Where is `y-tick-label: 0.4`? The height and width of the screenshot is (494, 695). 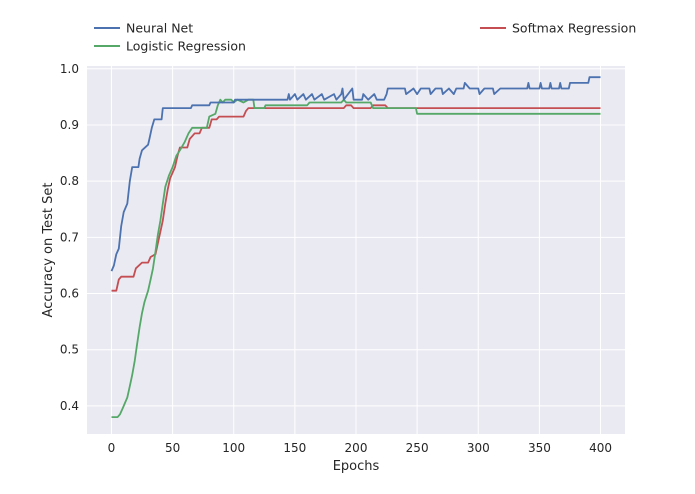 y-tick-label: 0.4 is located at coordinates (69, 406).